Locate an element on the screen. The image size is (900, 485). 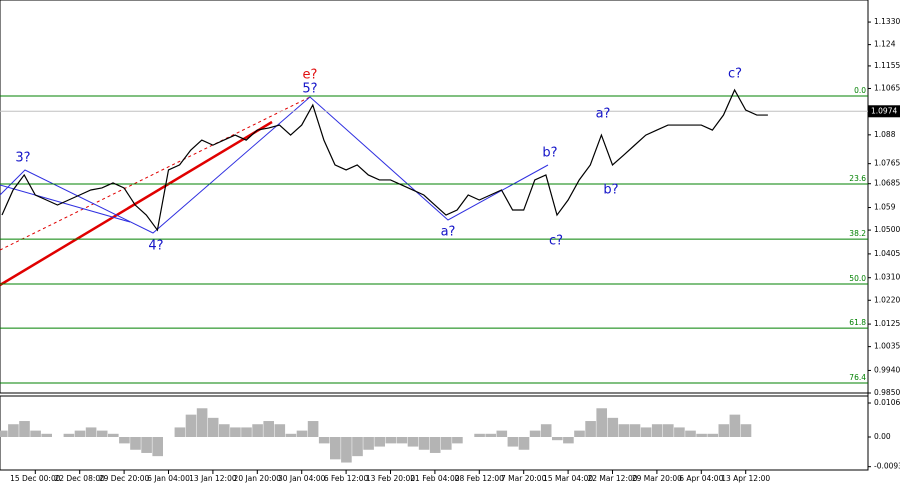
x-tick-label: 30 Jan 04:00 is located at coordinates (302, 478).